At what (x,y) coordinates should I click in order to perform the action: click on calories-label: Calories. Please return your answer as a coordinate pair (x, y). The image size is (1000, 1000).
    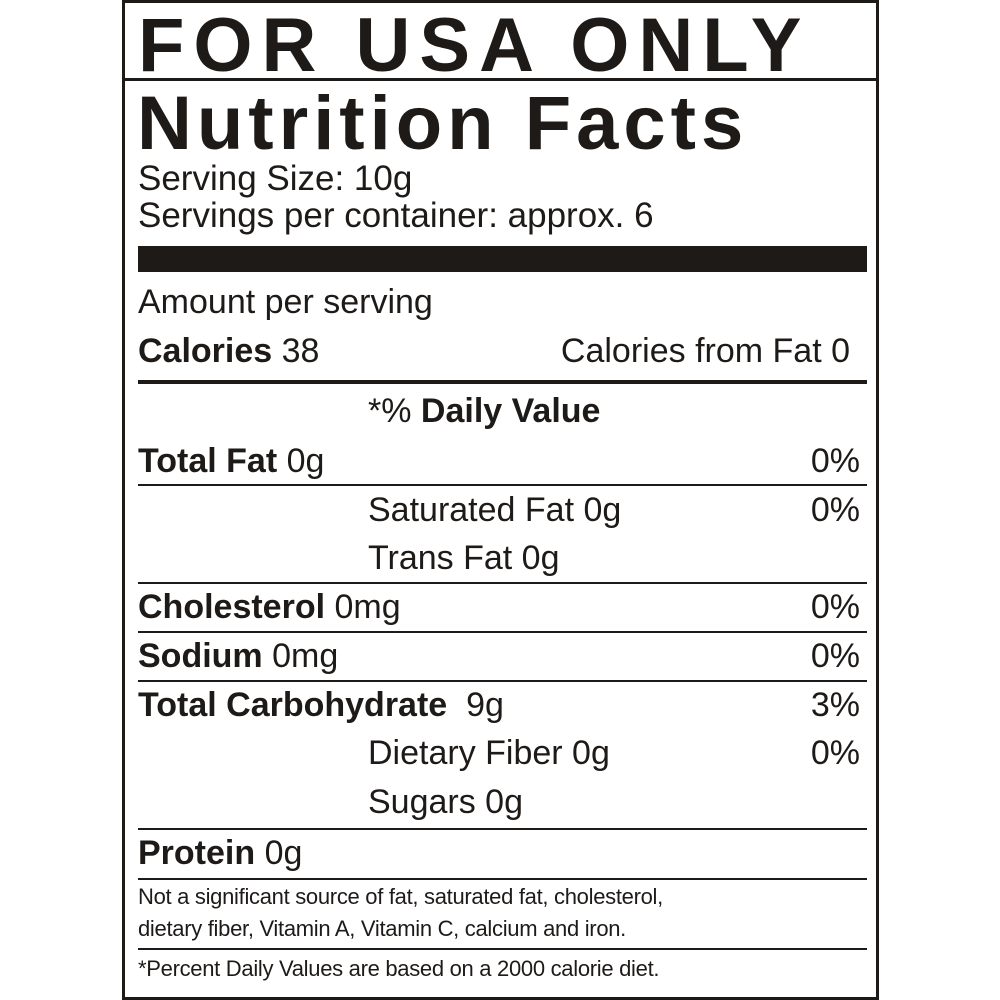
    Looking at the image, I should click on (205, 351).